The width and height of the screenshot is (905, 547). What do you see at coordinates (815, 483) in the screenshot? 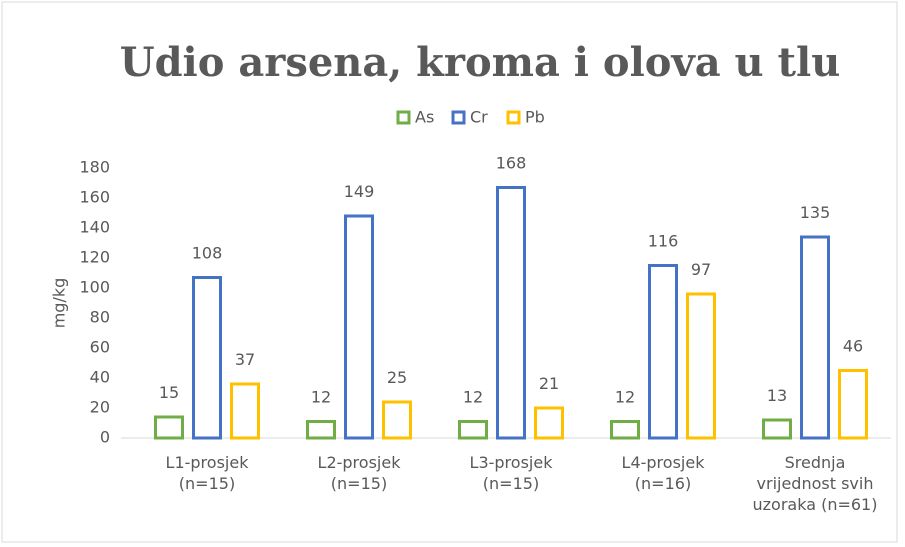
I see `x-tick-label: Srednja vrijednost svih uzoraka (n=61)` at bounding box center [815, 483].